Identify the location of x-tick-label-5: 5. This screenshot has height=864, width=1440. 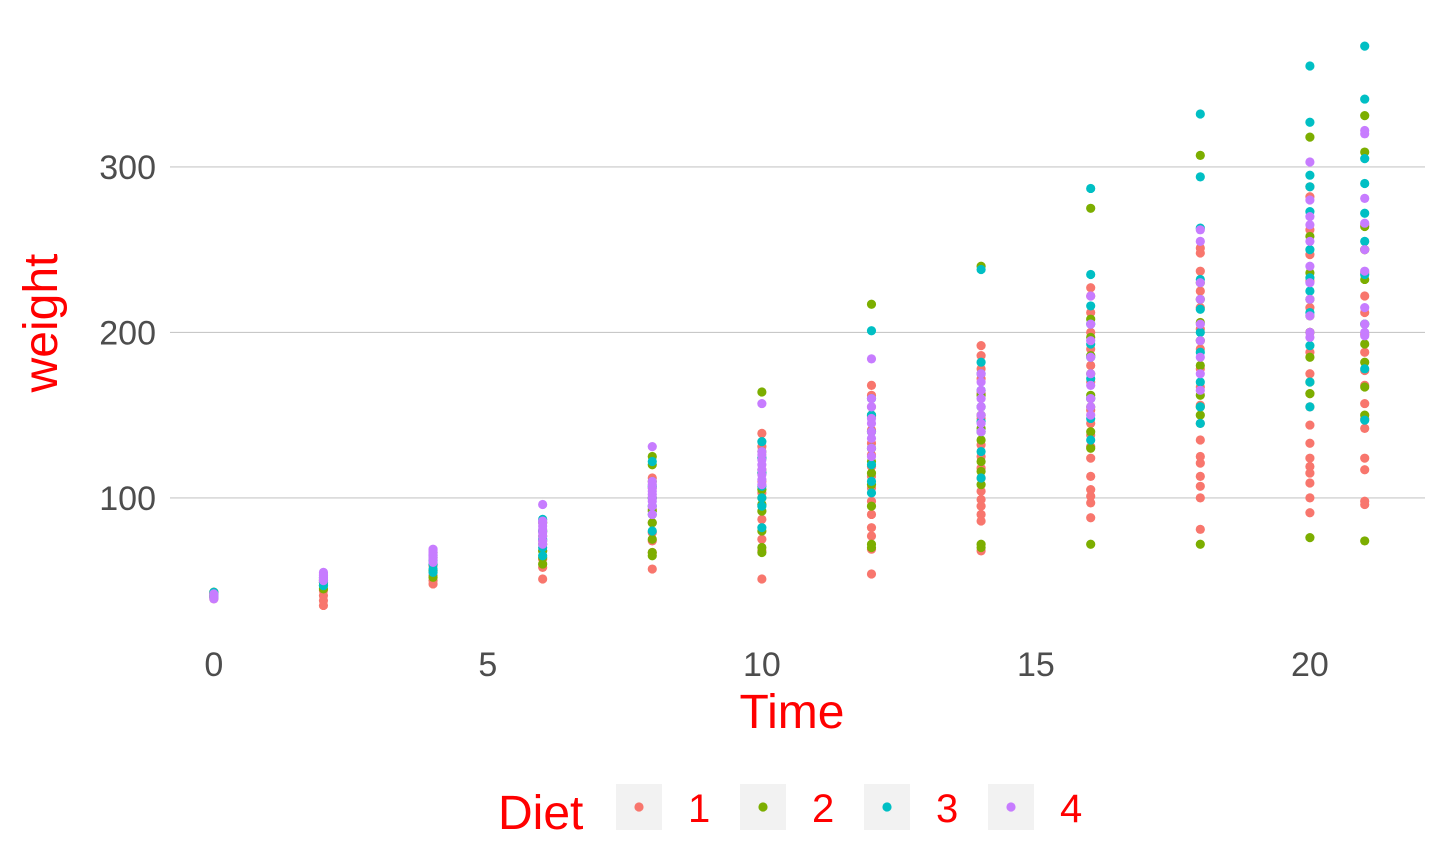
(487, 665).